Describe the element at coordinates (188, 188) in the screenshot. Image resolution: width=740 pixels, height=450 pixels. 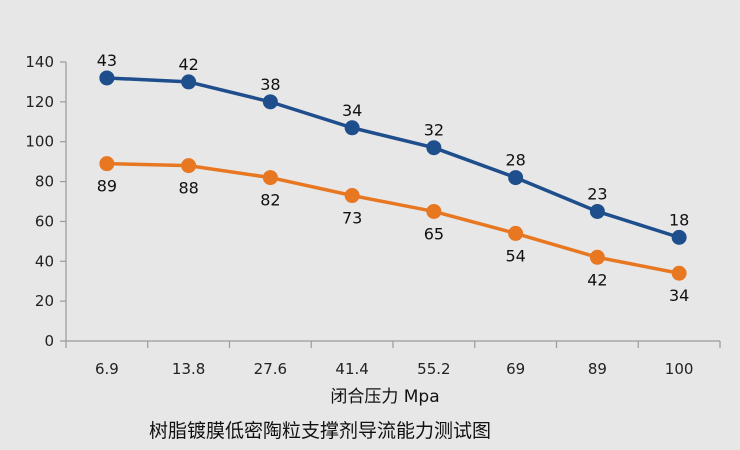
I see `data-label: 88` at that location.